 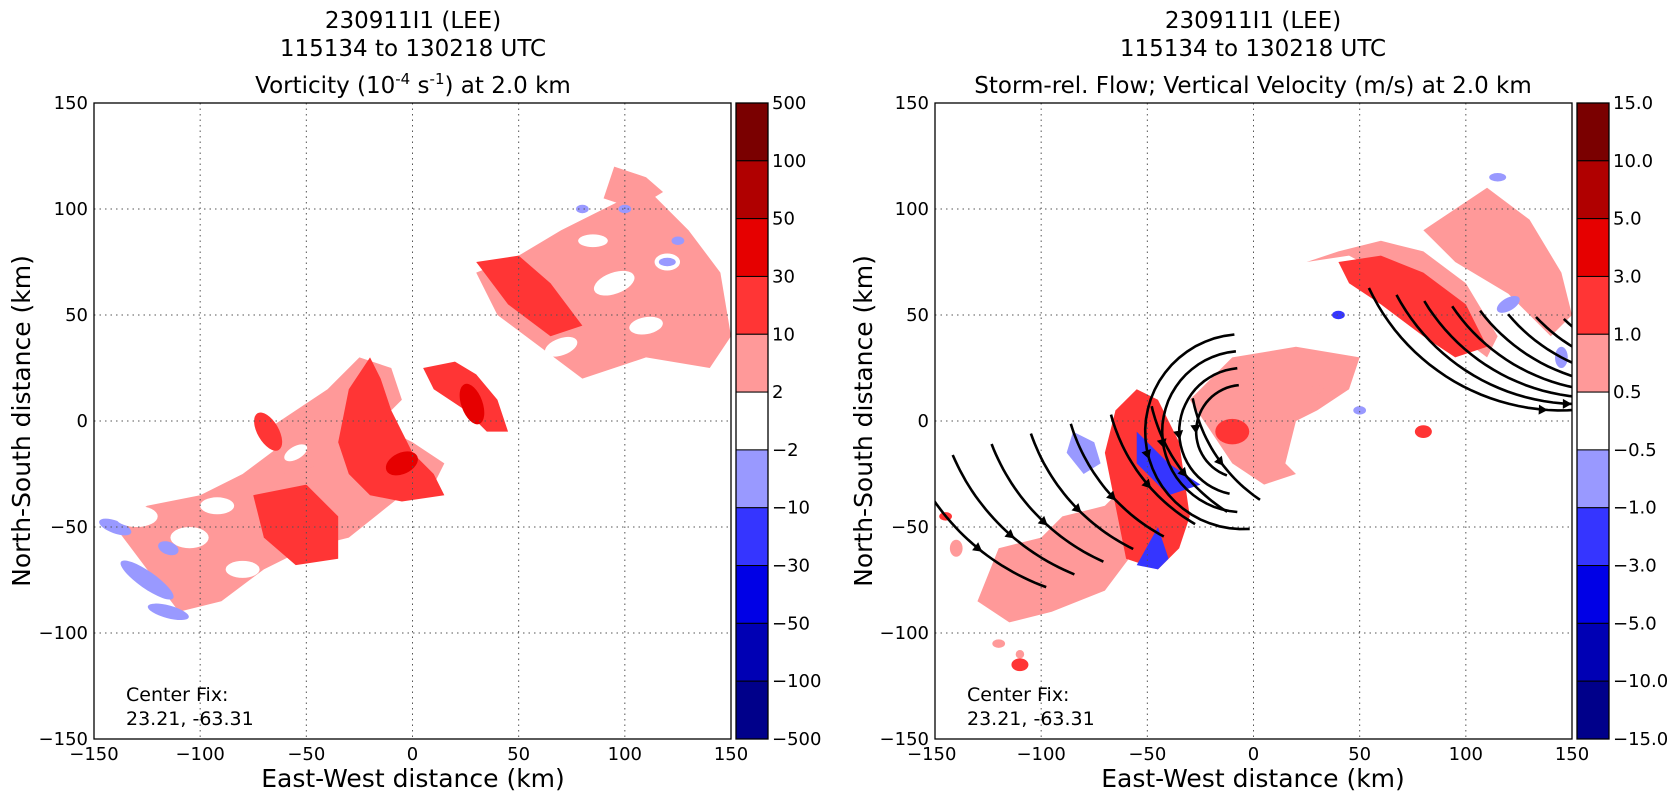 I want to click on colorbar-tick-label: −5.0, so click(x=1635, y=623).